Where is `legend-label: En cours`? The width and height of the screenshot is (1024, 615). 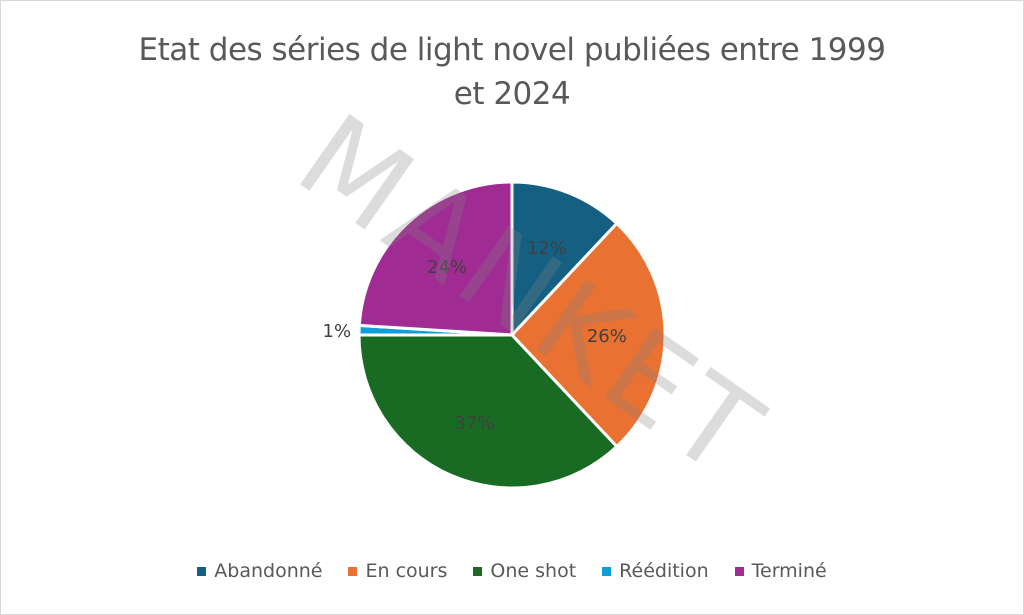
legend-label: En cours is located at coordinates (406, 571).